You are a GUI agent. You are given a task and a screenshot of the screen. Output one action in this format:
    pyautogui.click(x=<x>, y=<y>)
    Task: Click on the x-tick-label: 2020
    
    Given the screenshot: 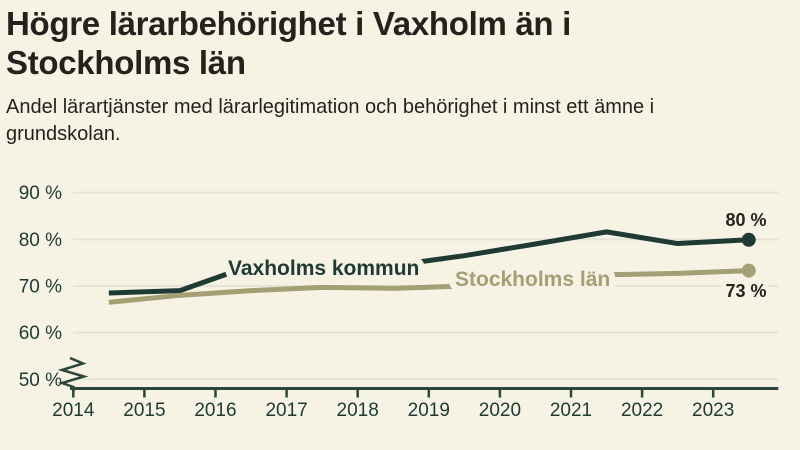 What is the action you would take?
    pyautogui.click(x=500, y=410)
    